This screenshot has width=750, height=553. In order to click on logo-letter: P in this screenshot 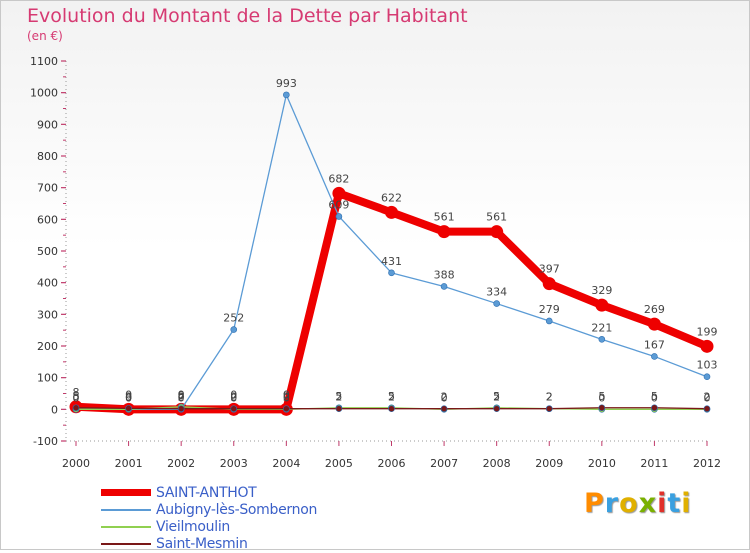, I will do `click(594, 503)`.